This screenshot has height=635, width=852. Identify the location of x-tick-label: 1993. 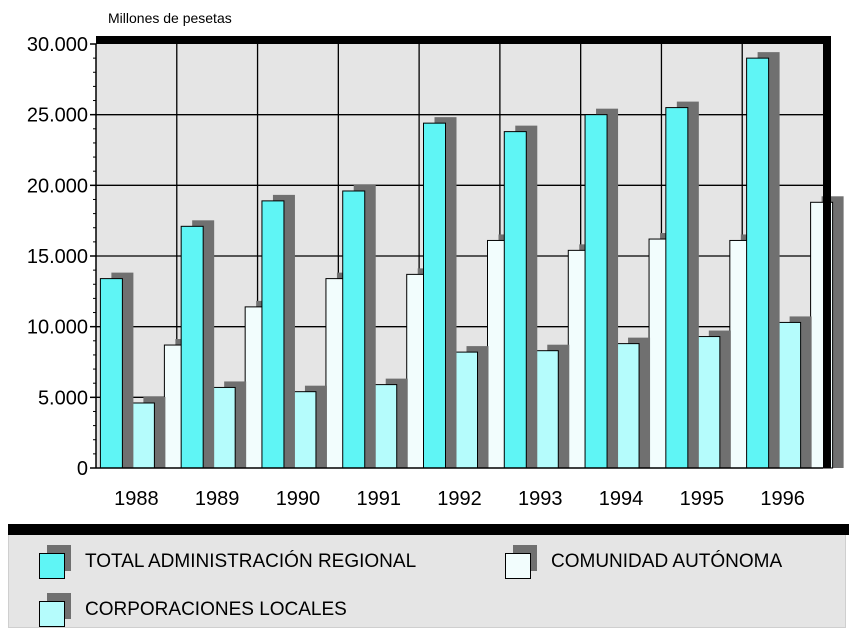
(540, 499).